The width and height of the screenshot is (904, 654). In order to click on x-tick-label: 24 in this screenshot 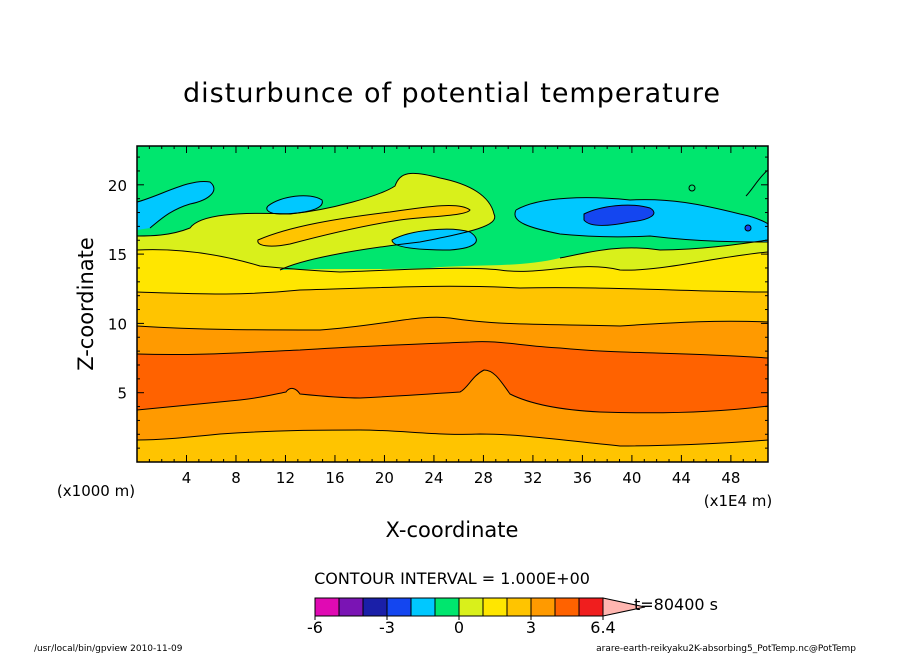, I will do `click(433, 478)`.